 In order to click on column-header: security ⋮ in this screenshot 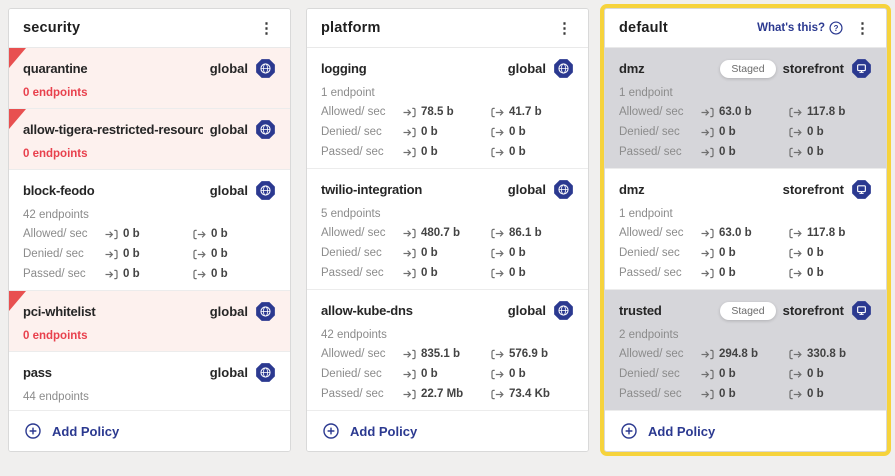, I will do `click(149, 28)`.